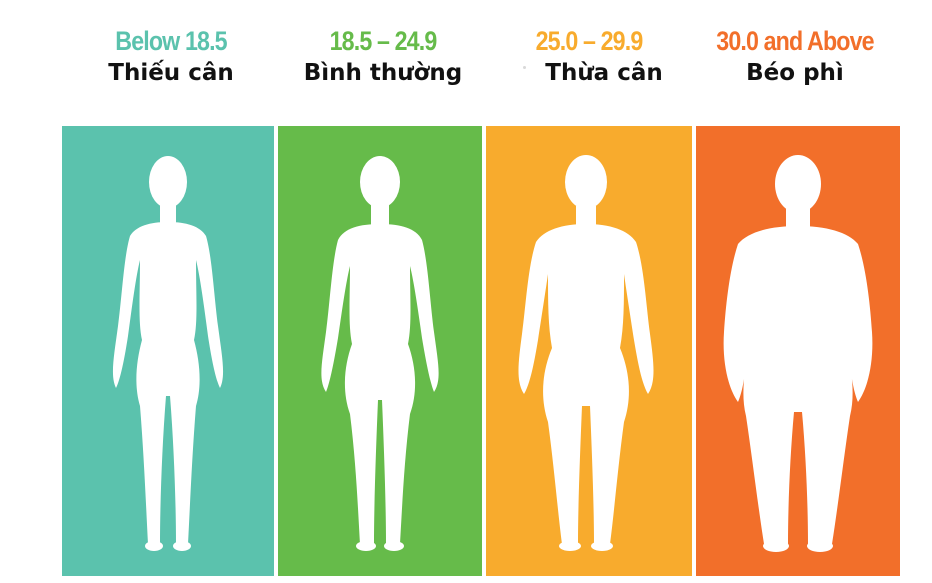 The image size is (932, 583). I want to click on silhouette-normal-icon, so click(380, 353).